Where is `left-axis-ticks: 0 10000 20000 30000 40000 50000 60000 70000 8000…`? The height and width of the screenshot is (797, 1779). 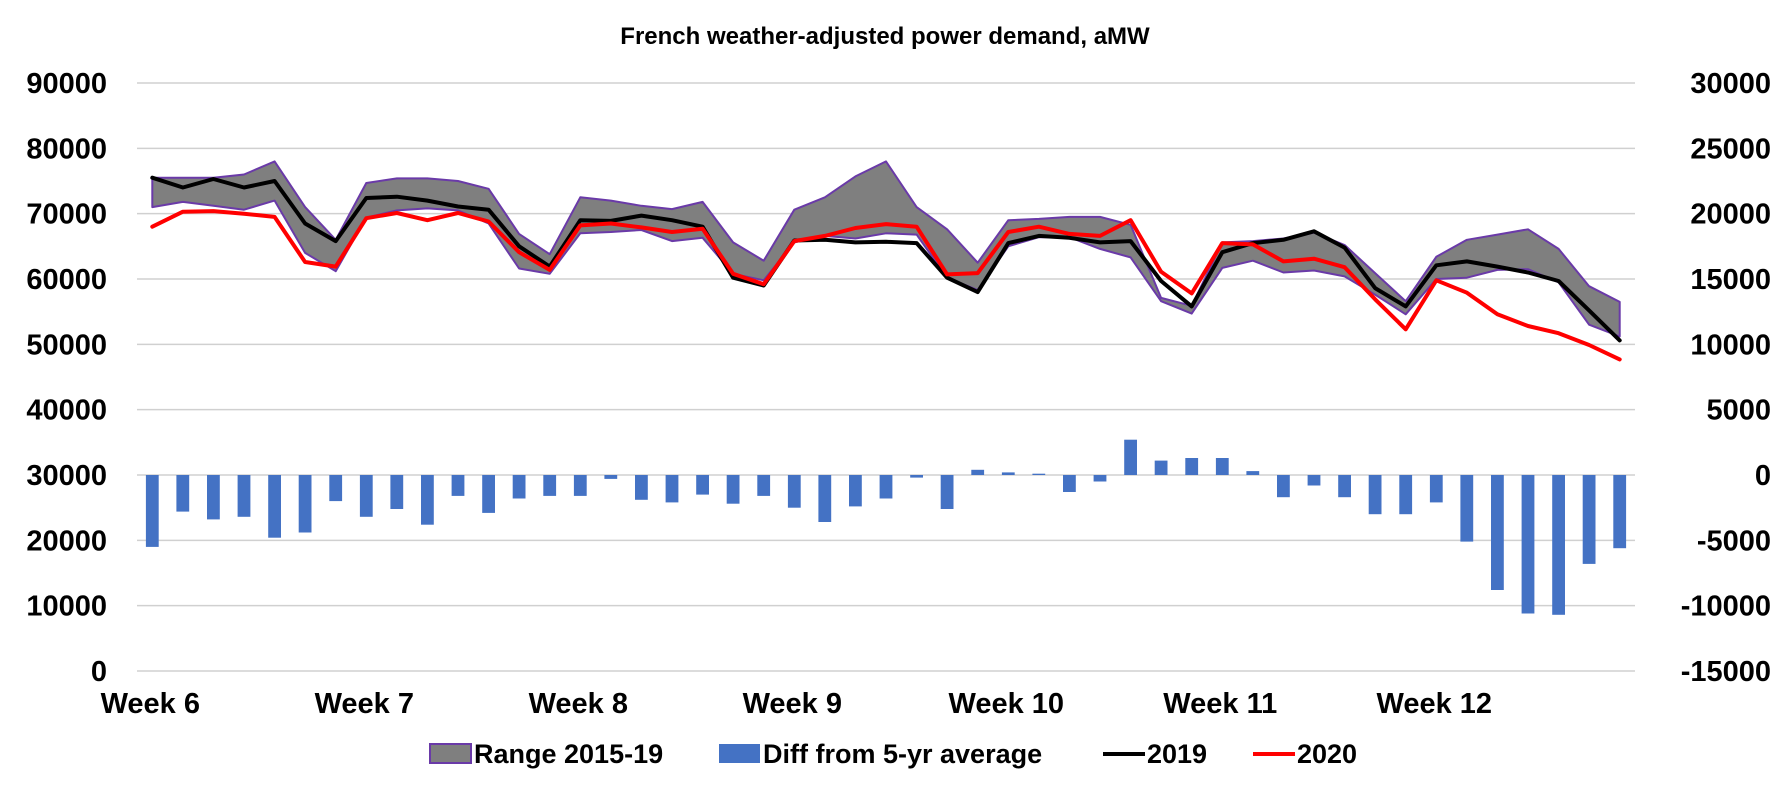
left-axis-ticks: 0 10000 20000 30000 40000 50000 60000 70000 8000… is located at coordinates (66, 378).